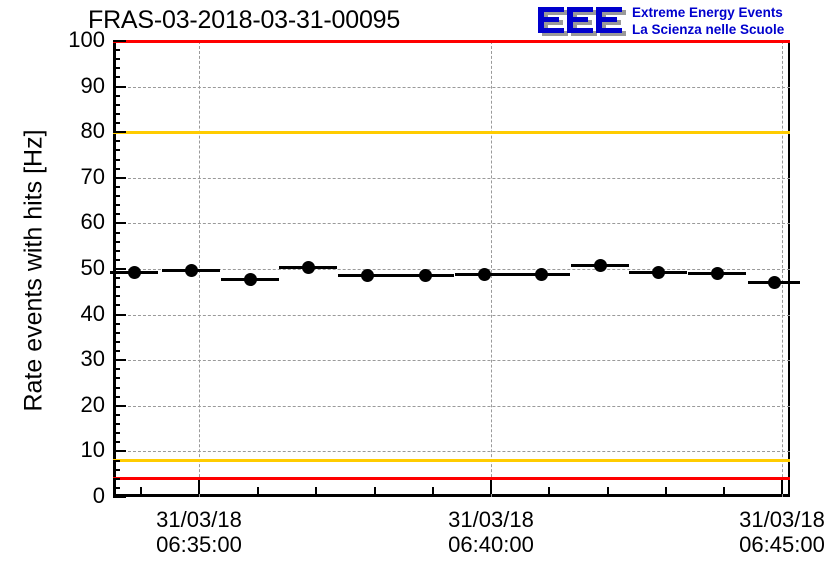 This screenshot has width=836, height=572. What do you see at coordinates (92, 267) in the screenshot?
I see `y-axis-tick-label: 50` at bounding box center [92, 267].